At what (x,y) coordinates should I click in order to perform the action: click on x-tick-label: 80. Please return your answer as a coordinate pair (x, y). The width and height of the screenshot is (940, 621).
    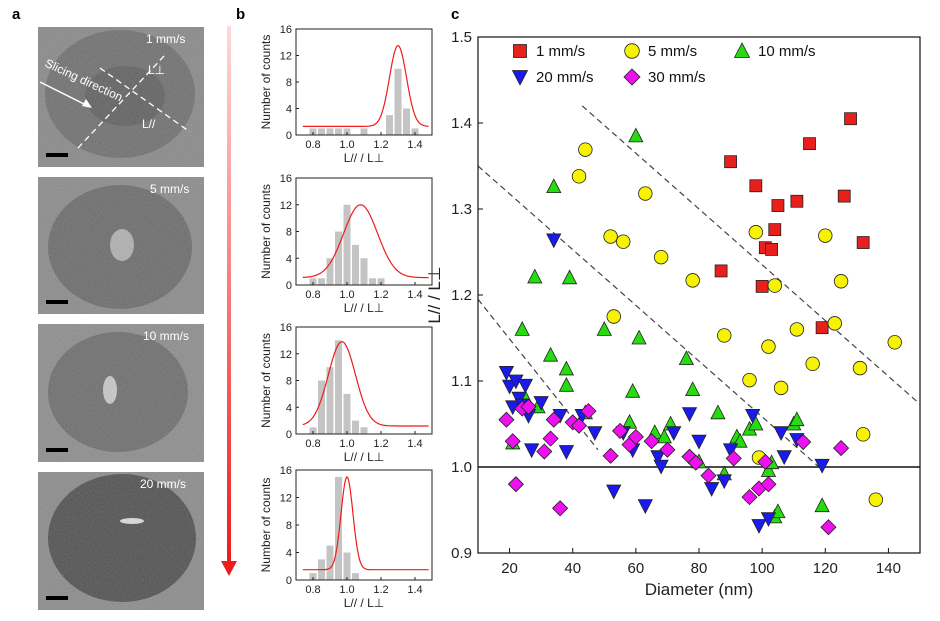
    Looking at the image, I should click on (699, 568).